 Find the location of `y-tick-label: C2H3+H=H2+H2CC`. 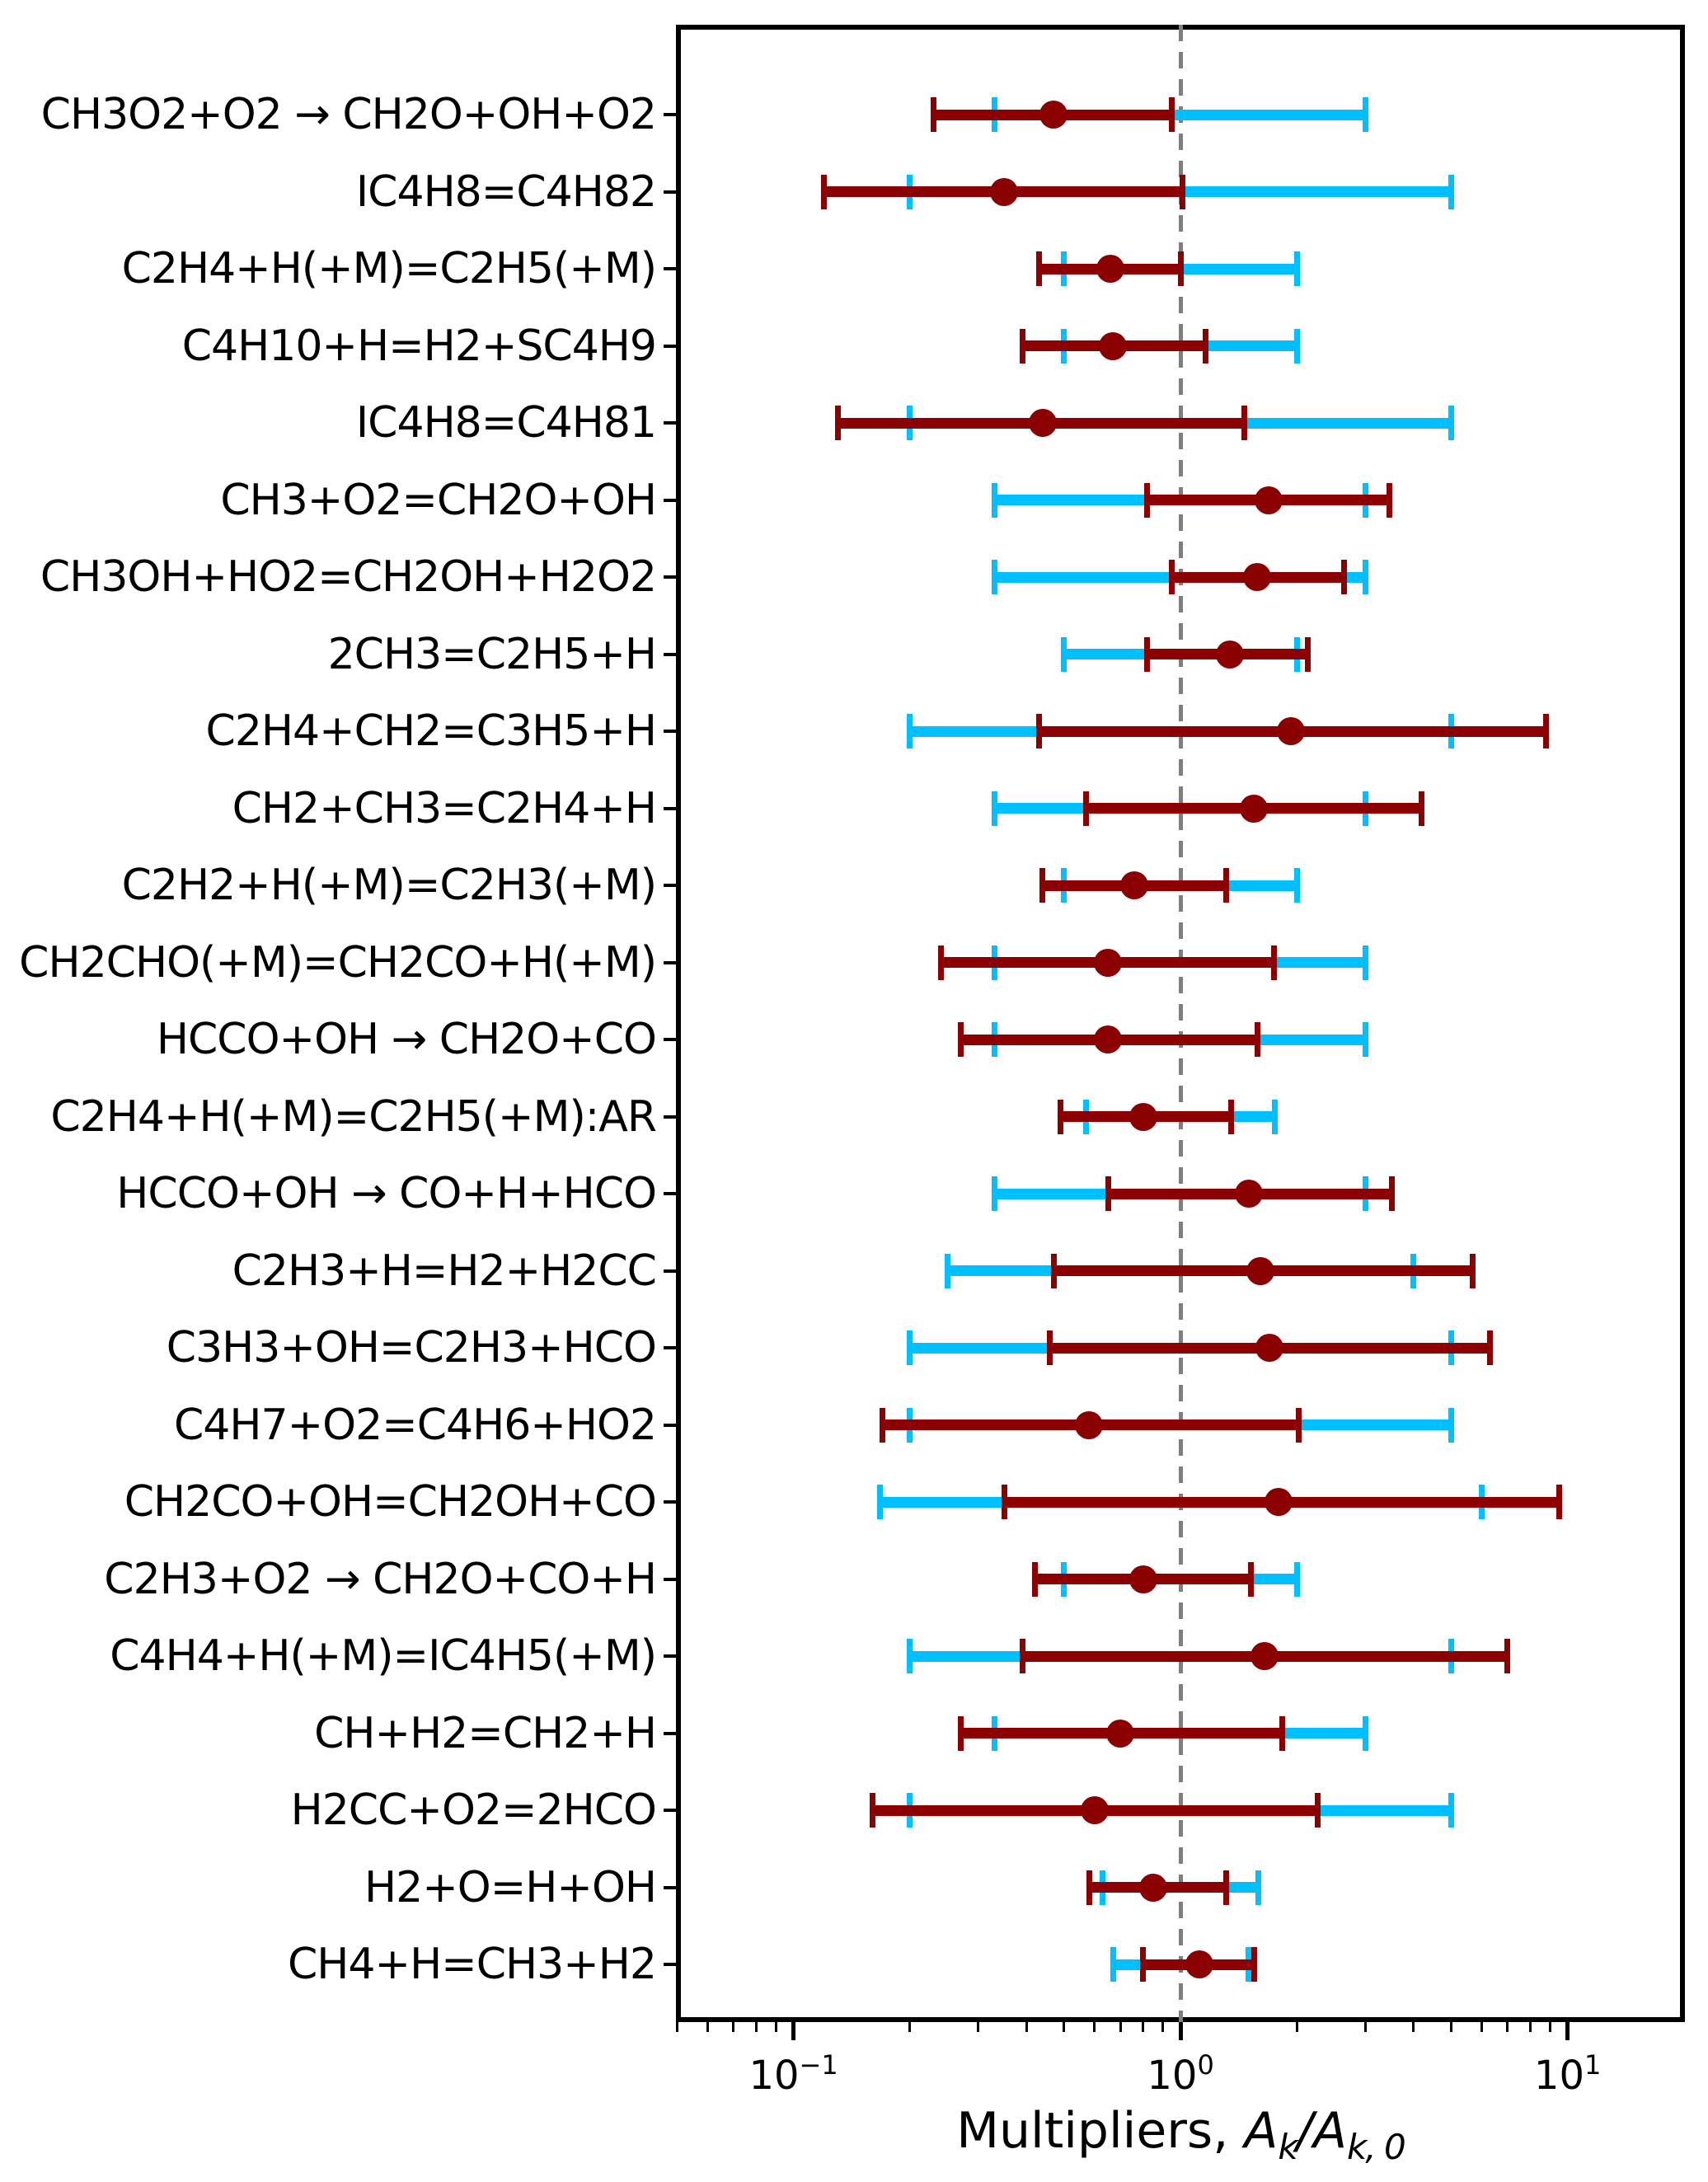

y-tick-label: C2H3+H=H2+H2CC is located at coordinates (444, 1271).